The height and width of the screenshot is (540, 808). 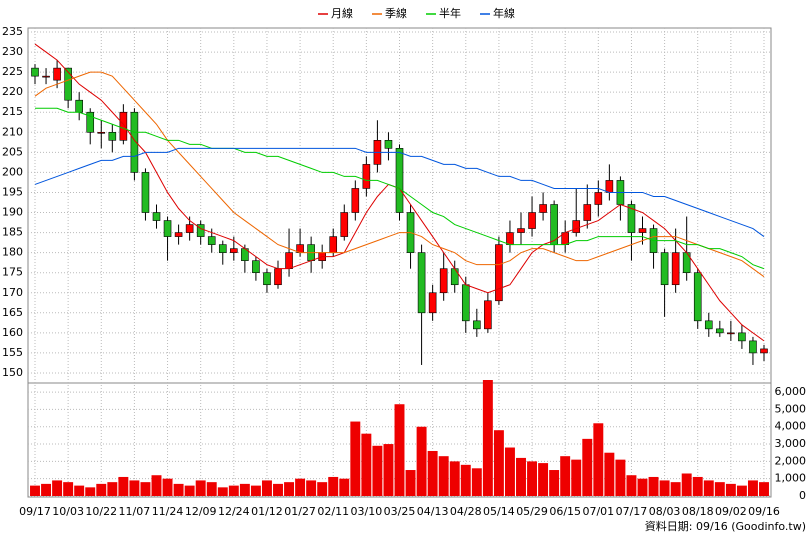 What do you see at coordinates (12, 272) in the screenshot?
I see `y-tick-label: 175` at bounding box center [12, 272].